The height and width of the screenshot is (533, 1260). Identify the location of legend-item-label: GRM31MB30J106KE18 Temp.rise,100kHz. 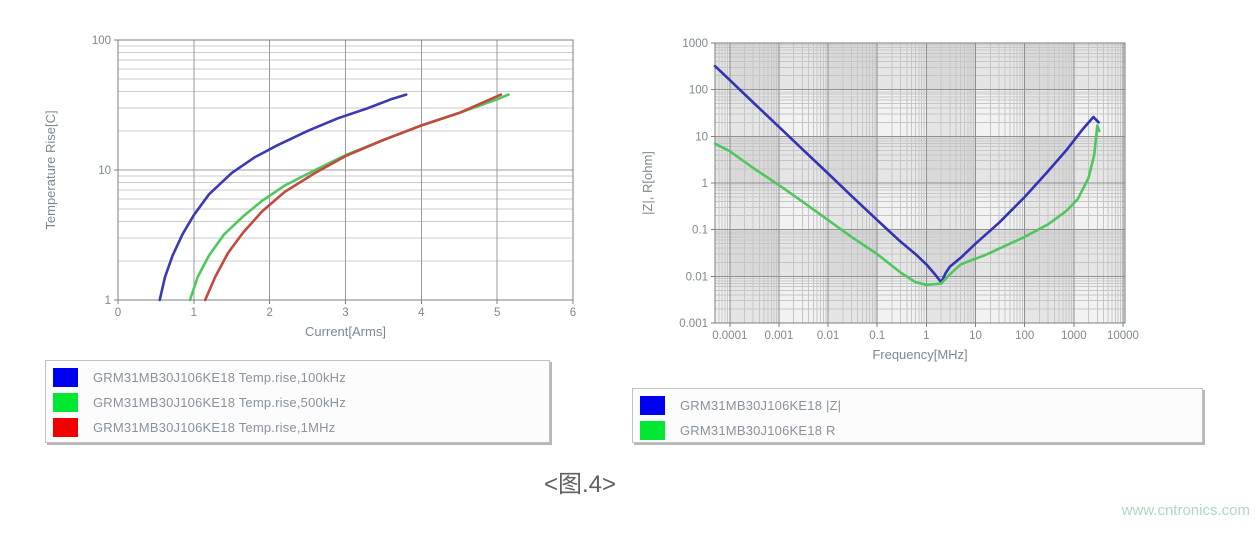
(219, 377).